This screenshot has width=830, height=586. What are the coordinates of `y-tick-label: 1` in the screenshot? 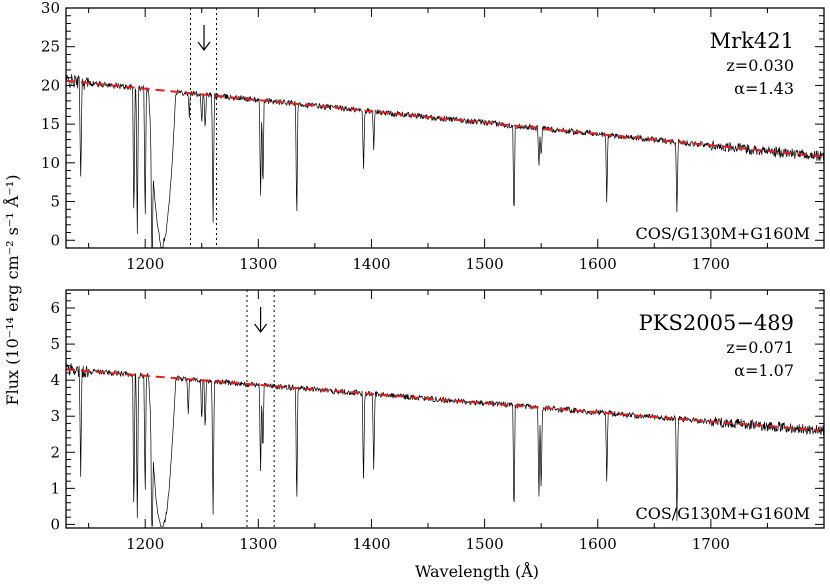 It's located at (55, 488).